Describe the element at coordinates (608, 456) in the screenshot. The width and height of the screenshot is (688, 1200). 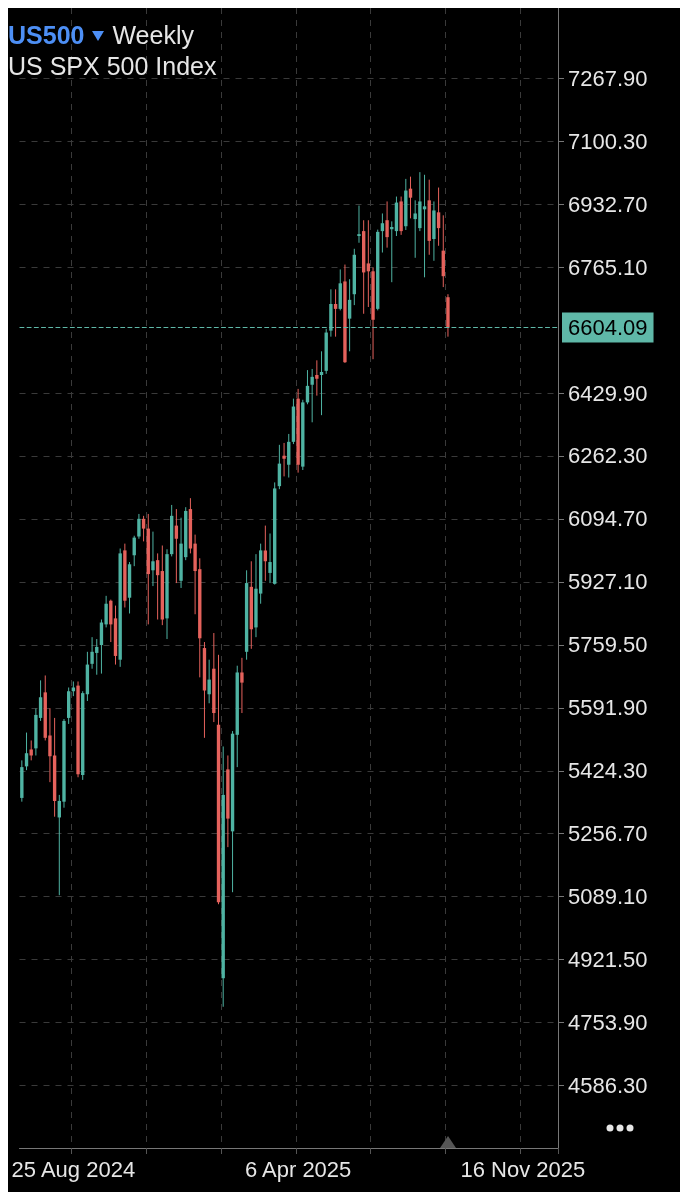
I see `y-tick-label: 6262.30` at that location.